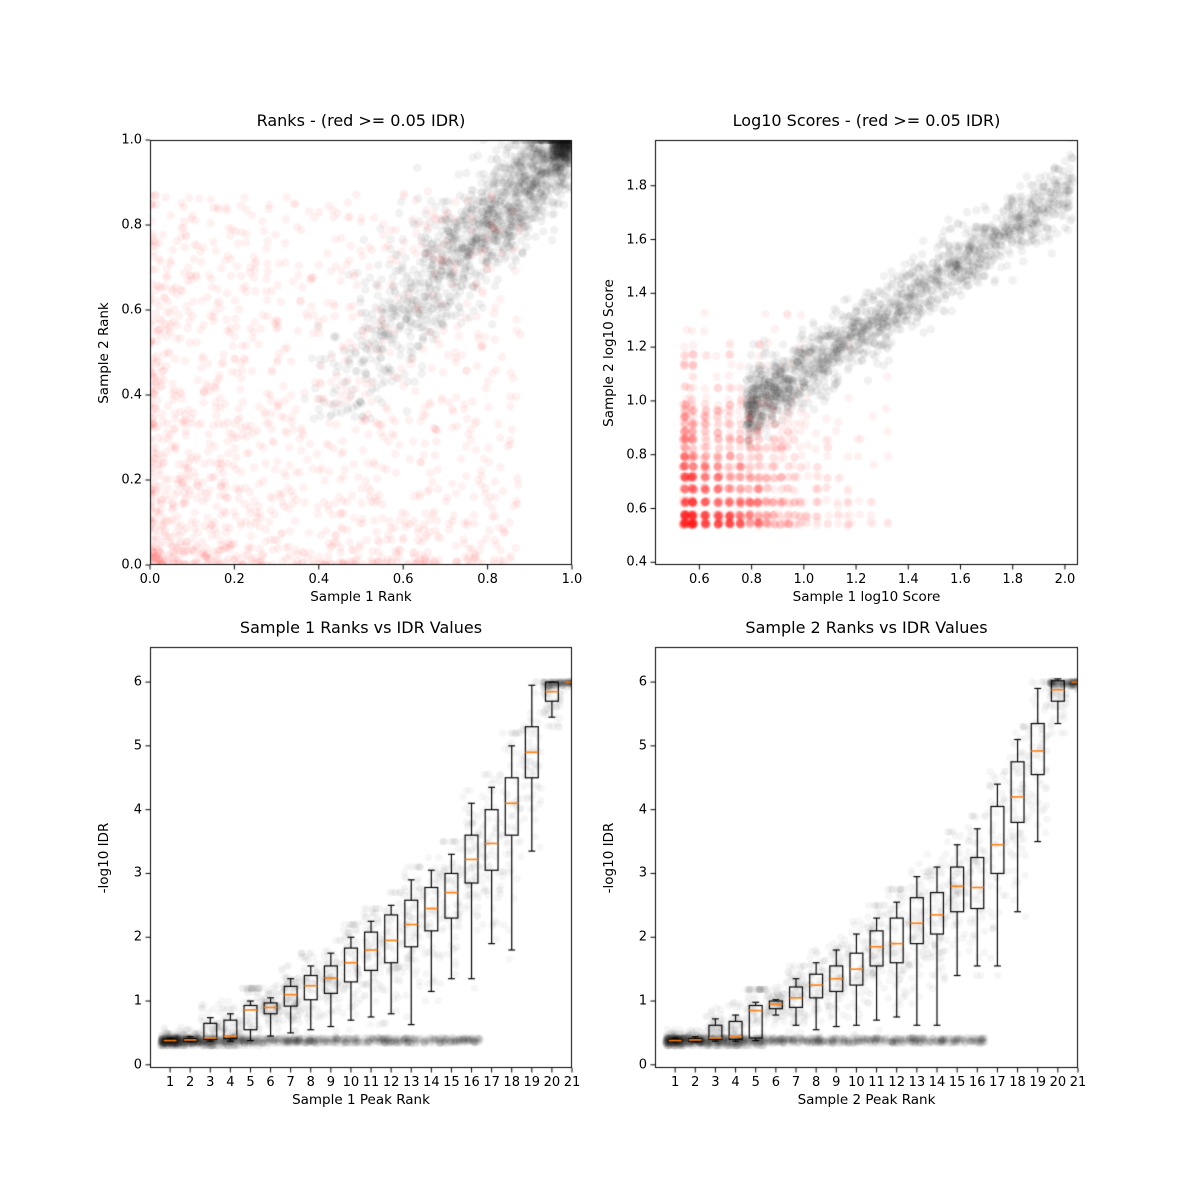 This screenshot has width=1200, height=1200. I want to click on x-tick-label: 1.6, so click(960, 579).